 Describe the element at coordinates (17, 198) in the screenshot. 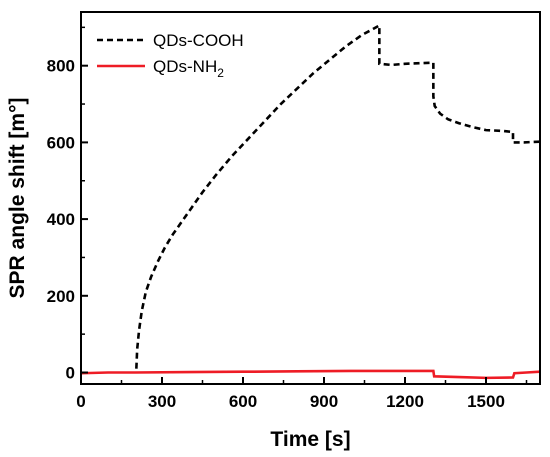

I see `y-axis-title: SPR angle shift [m°]` at that location.